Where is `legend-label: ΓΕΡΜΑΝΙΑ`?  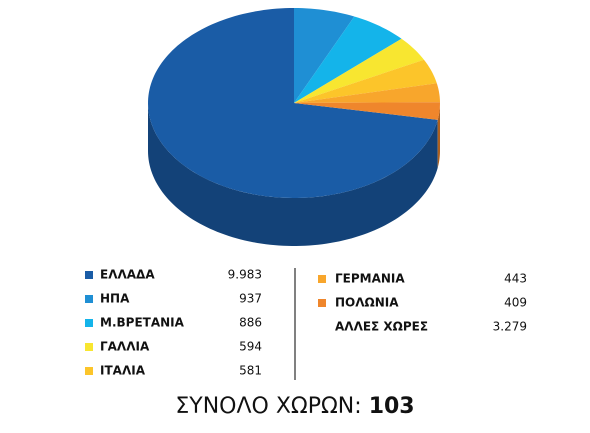
legend-label: ΓΕΡΜΑΝΙΑ is located at coordinates (370, 279).